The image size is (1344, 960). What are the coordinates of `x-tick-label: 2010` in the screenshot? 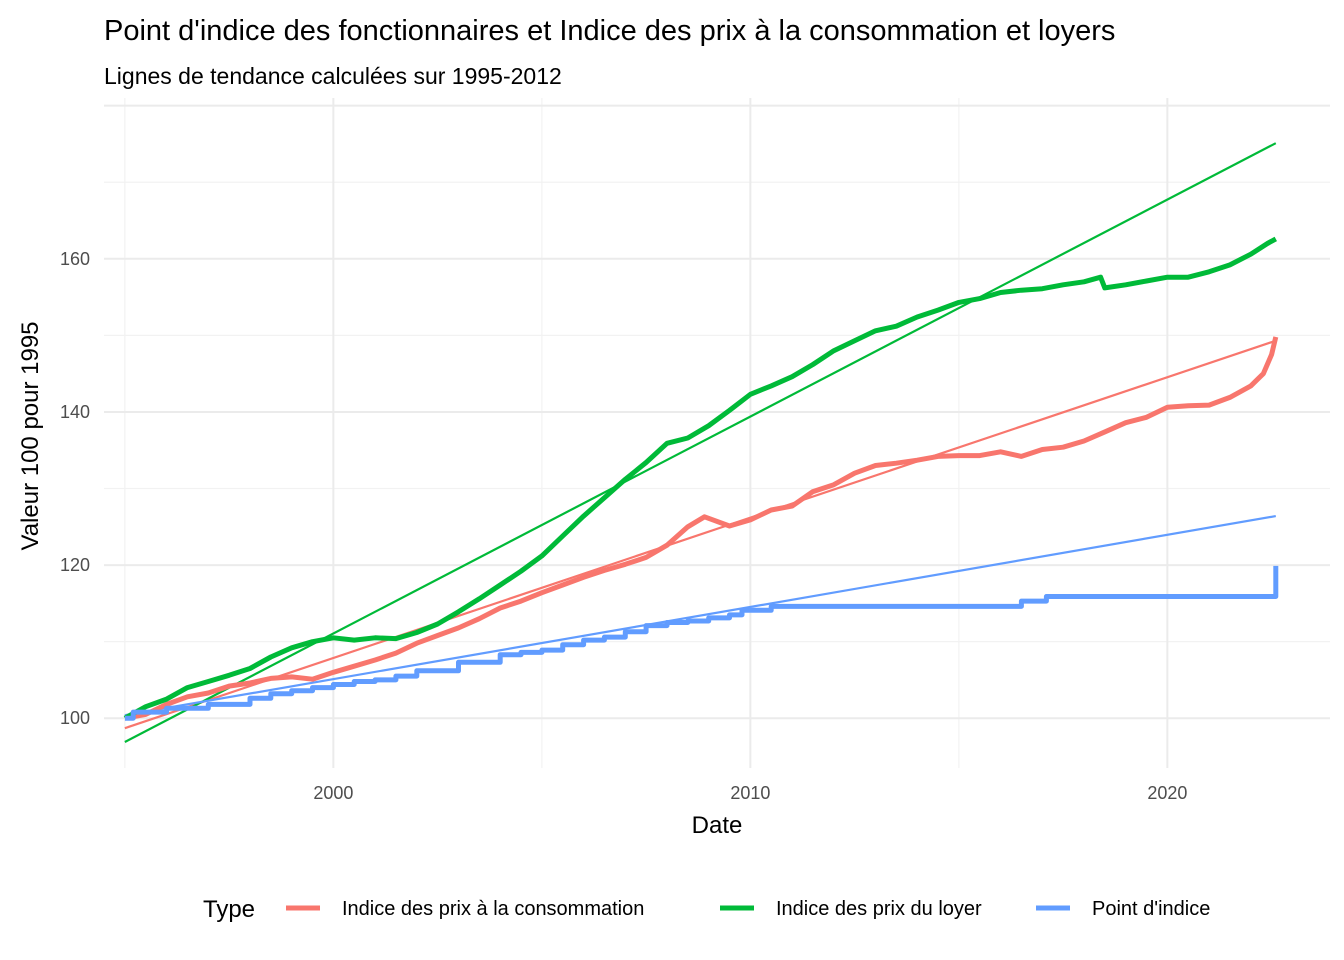 It's located at (750, 793).